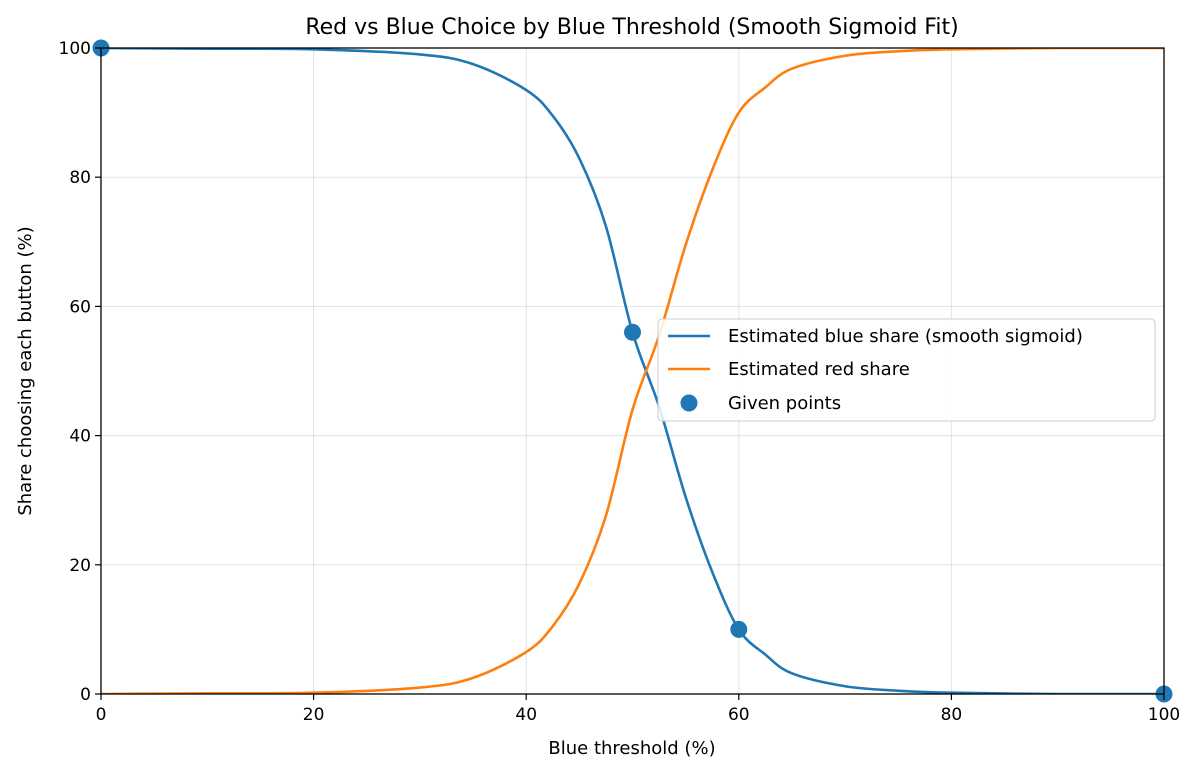 The height and width of the screenshot is (775, 1200). I want to click on legend-label: Estimated blue share (smooth sigmoid), so click(905, 336).